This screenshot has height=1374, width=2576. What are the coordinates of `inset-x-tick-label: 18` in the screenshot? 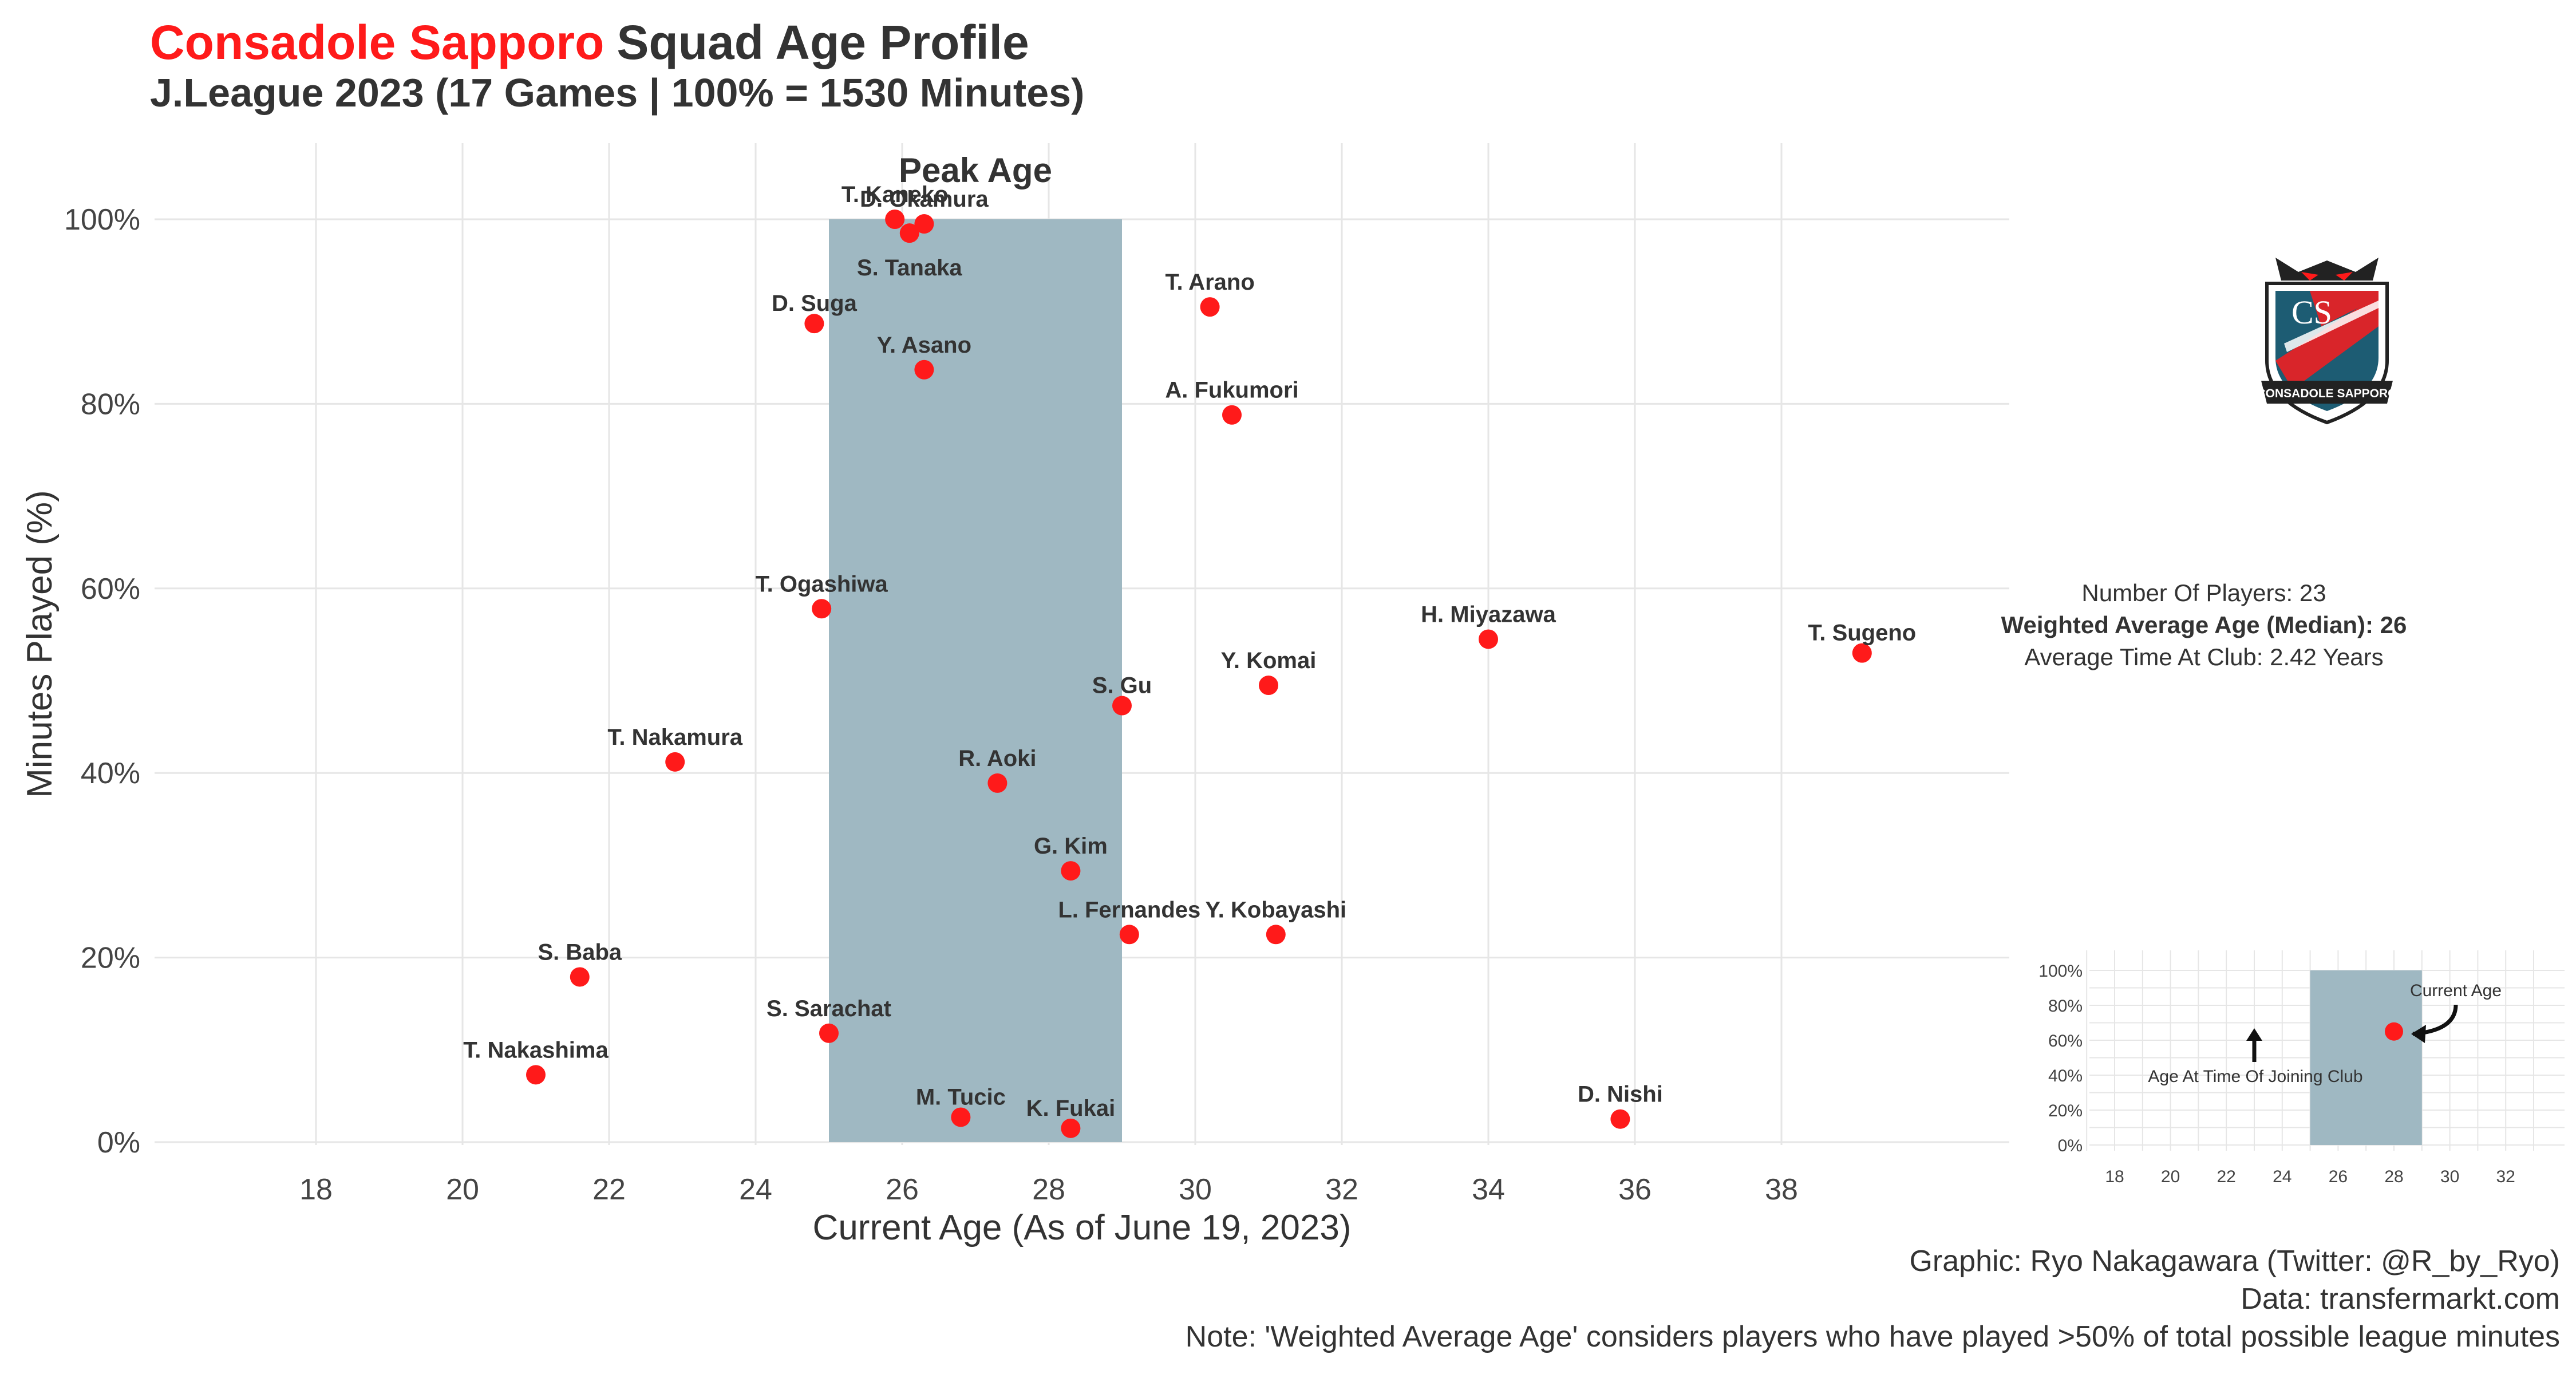 It's located at (2114, 1176).